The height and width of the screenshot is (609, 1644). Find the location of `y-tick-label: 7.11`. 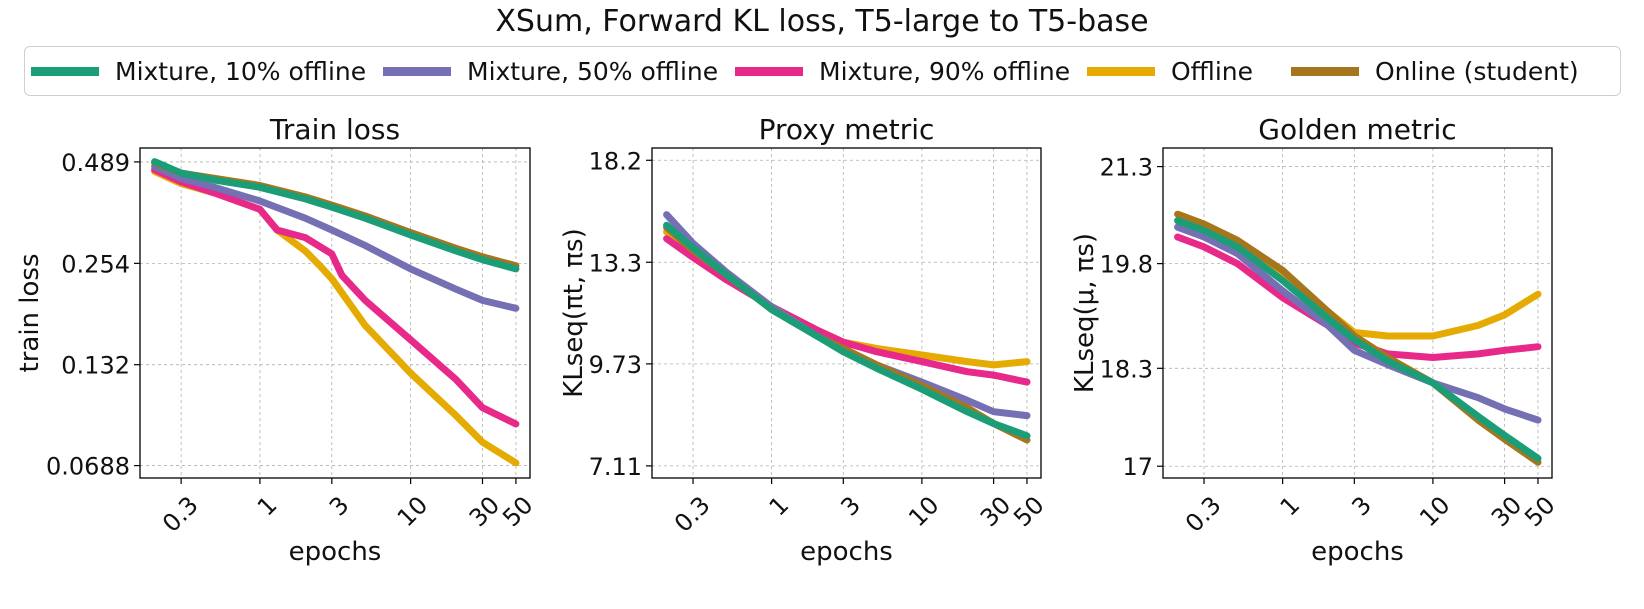

y-tick-label: 7.11 is located at coordinates (615, 467).